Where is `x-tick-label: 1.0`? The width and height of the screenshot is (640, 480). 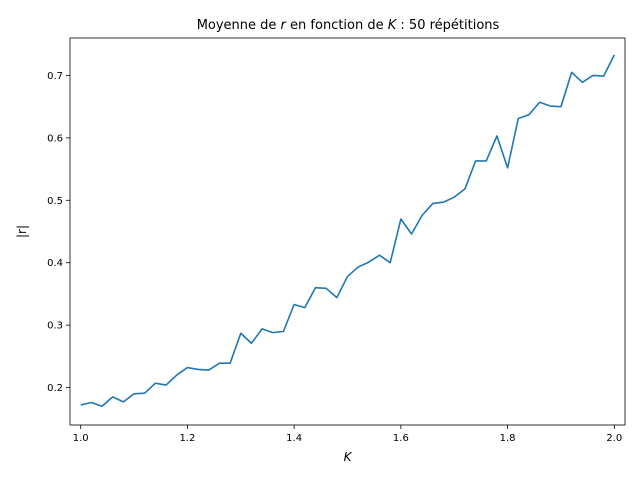
x-tick-label: 1.0 is located at coordinates (81, 438).